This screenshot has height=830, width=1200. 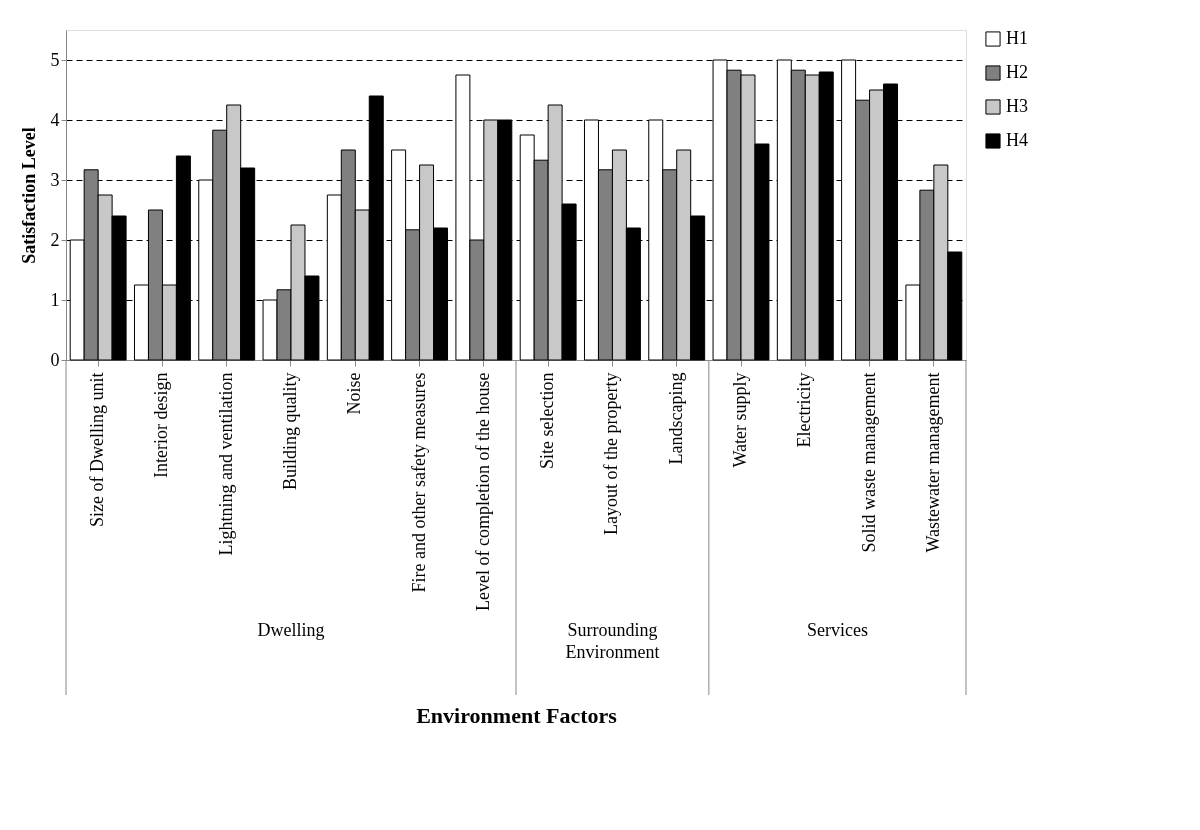 I want to click on y-axis-title: Satisfaction Level, so click(x=28, y=195).